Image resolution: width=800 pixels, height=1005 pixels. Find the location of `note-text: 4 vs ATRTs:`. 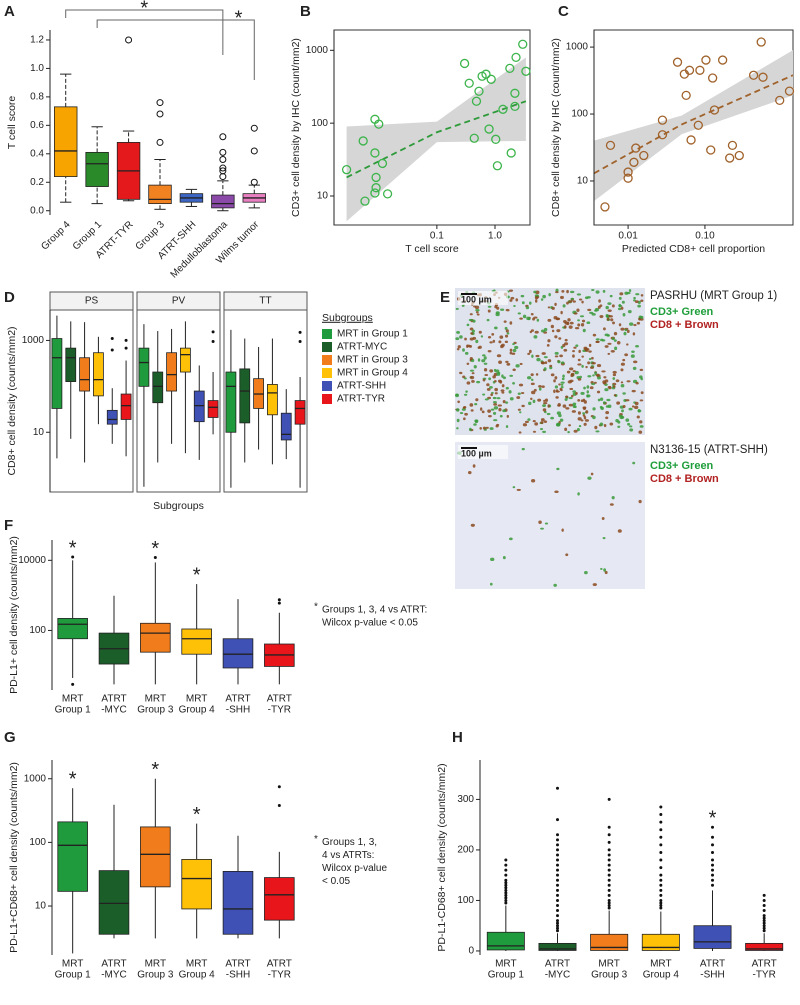

note-text: 4 vs ATRTs: is located at coordinates (348, 855).